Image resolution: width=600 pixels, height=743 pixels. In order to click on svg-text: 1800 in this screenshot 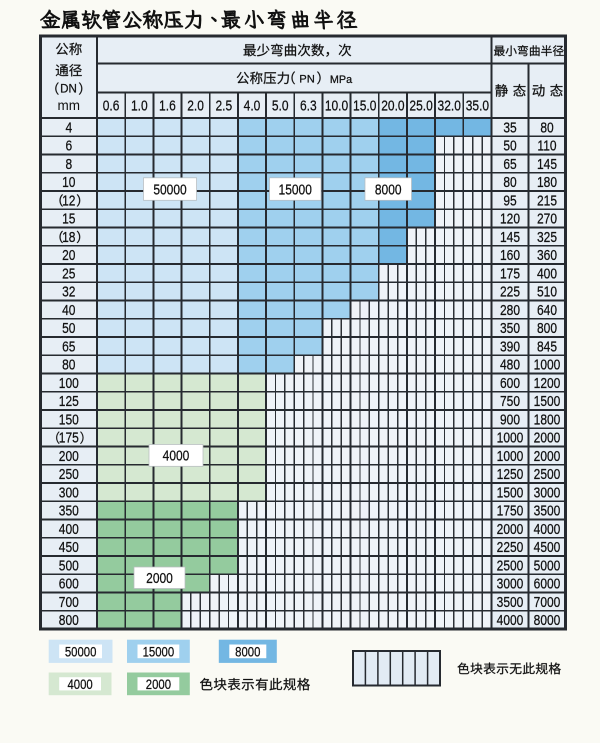, I will do `click(547, 419)`.